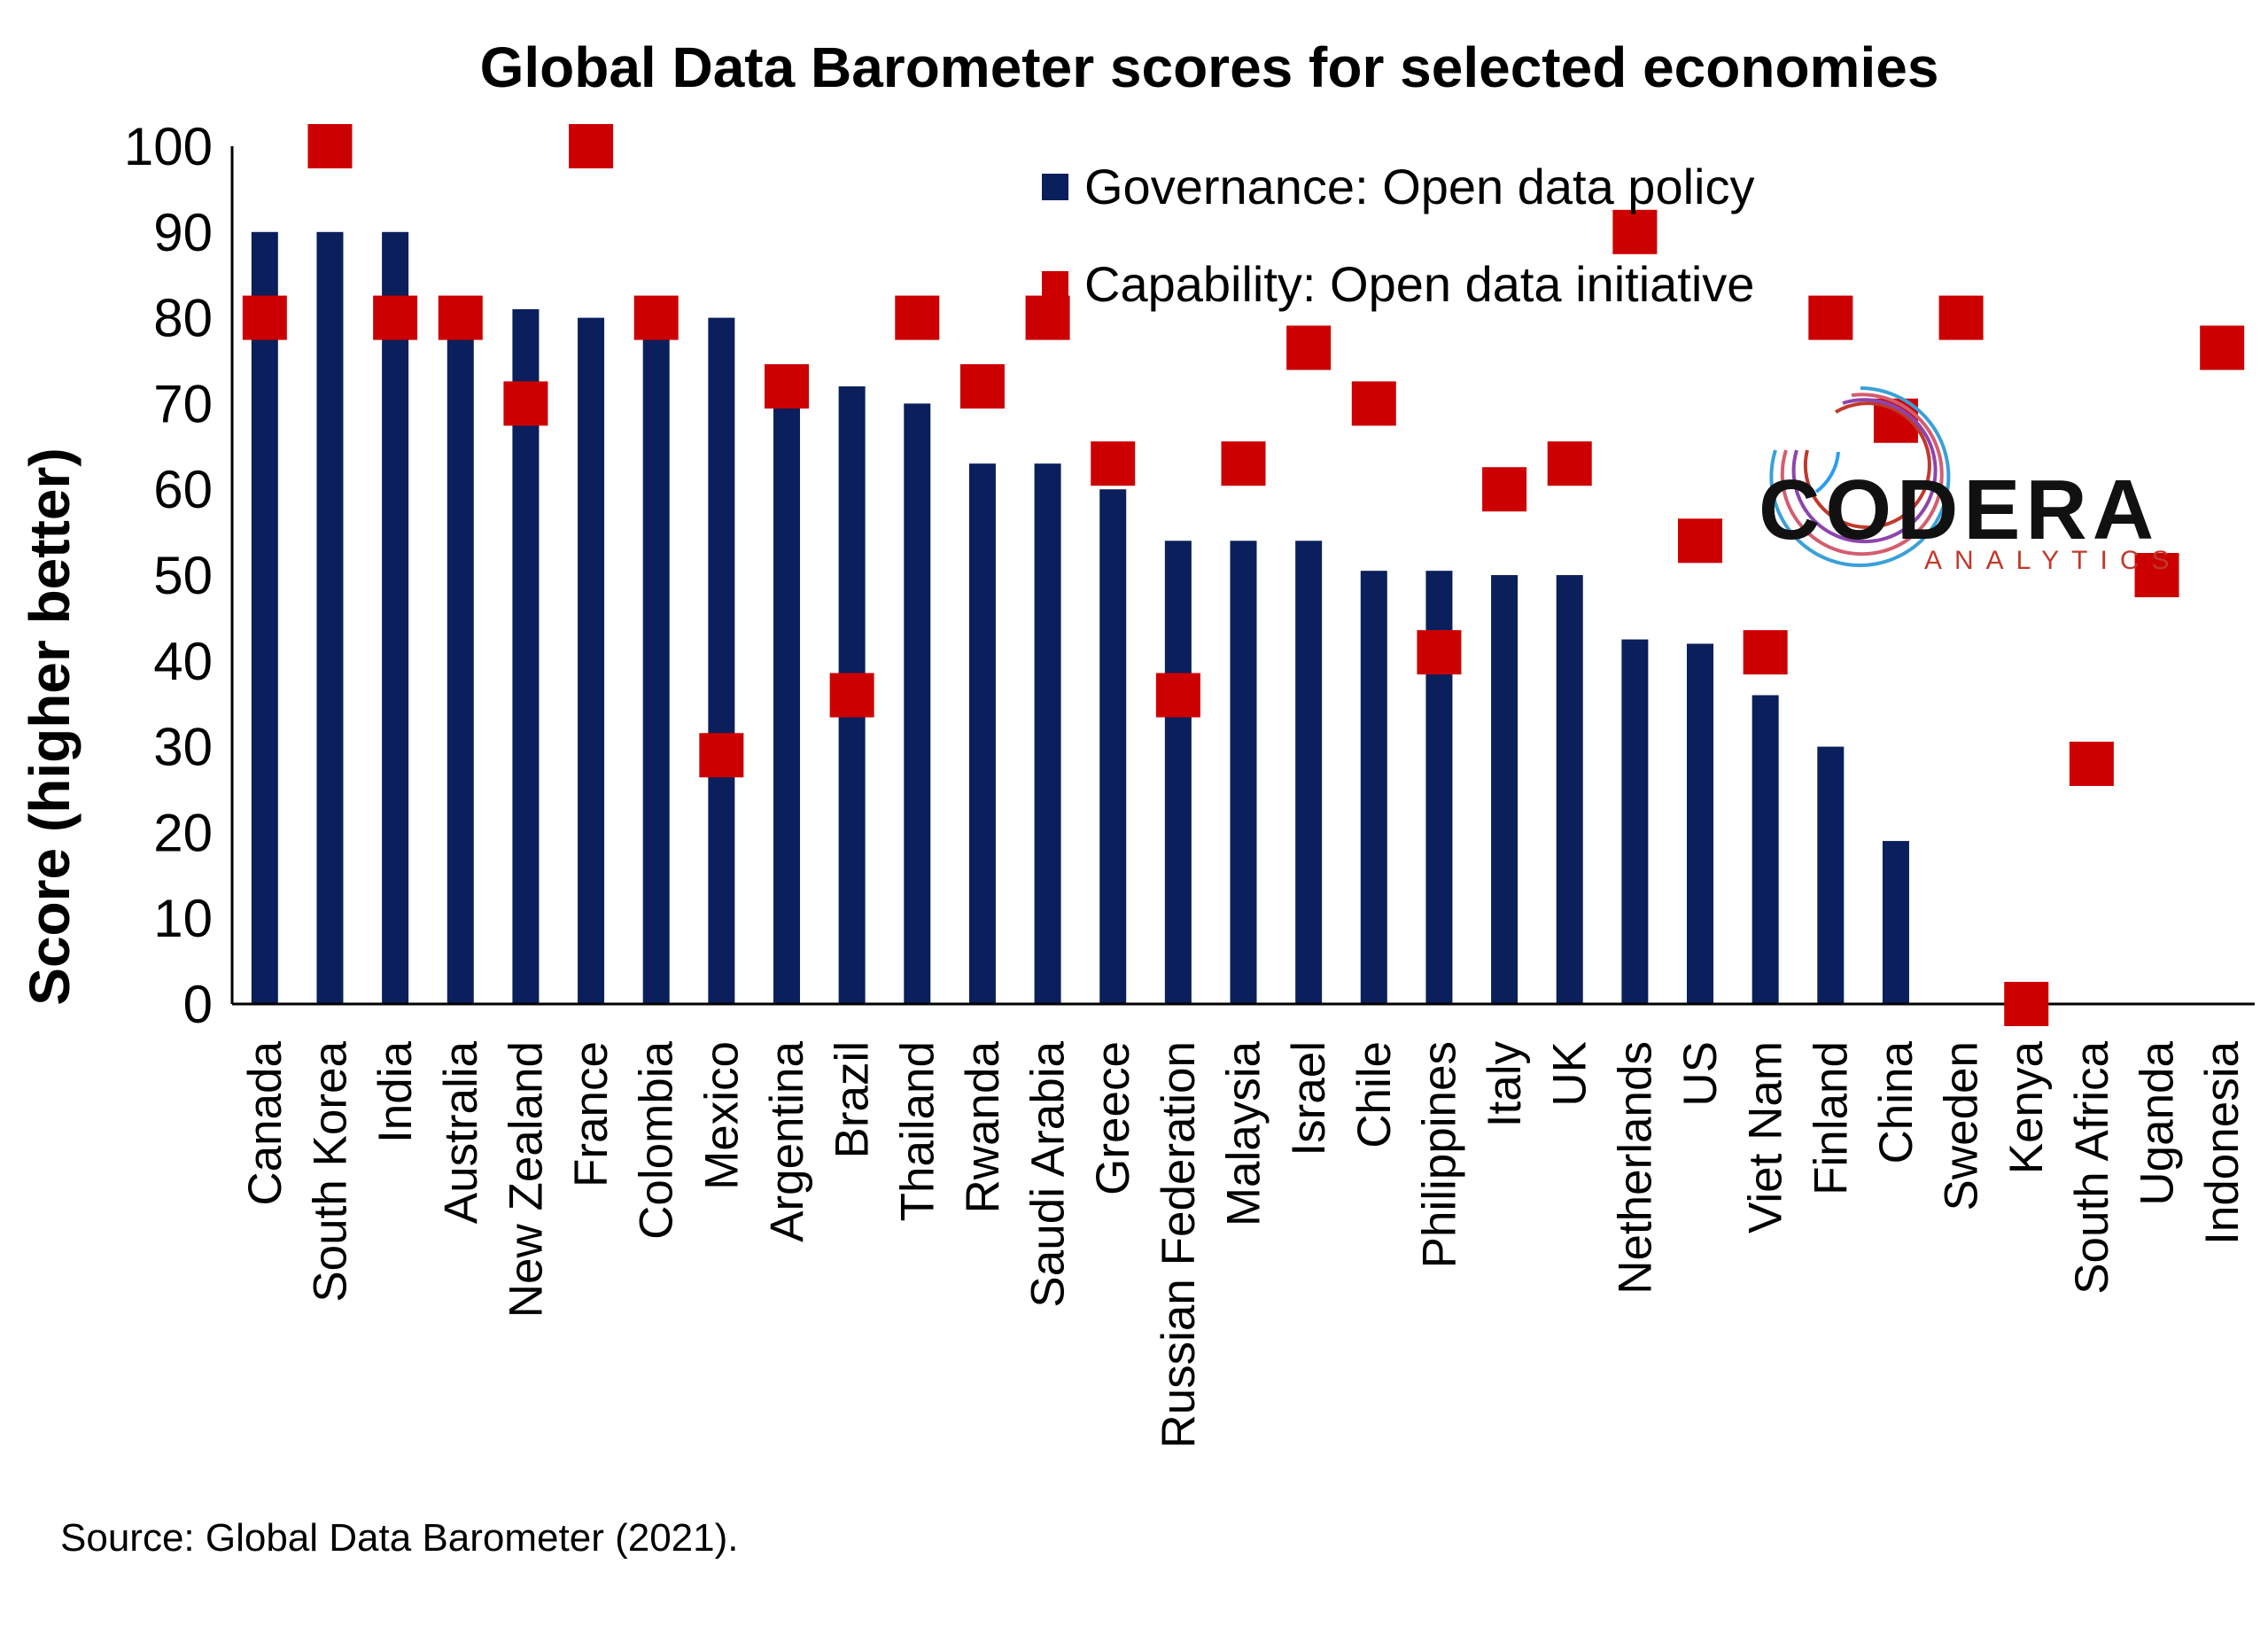  I want to click on marker-israel, so click(1309, 348).